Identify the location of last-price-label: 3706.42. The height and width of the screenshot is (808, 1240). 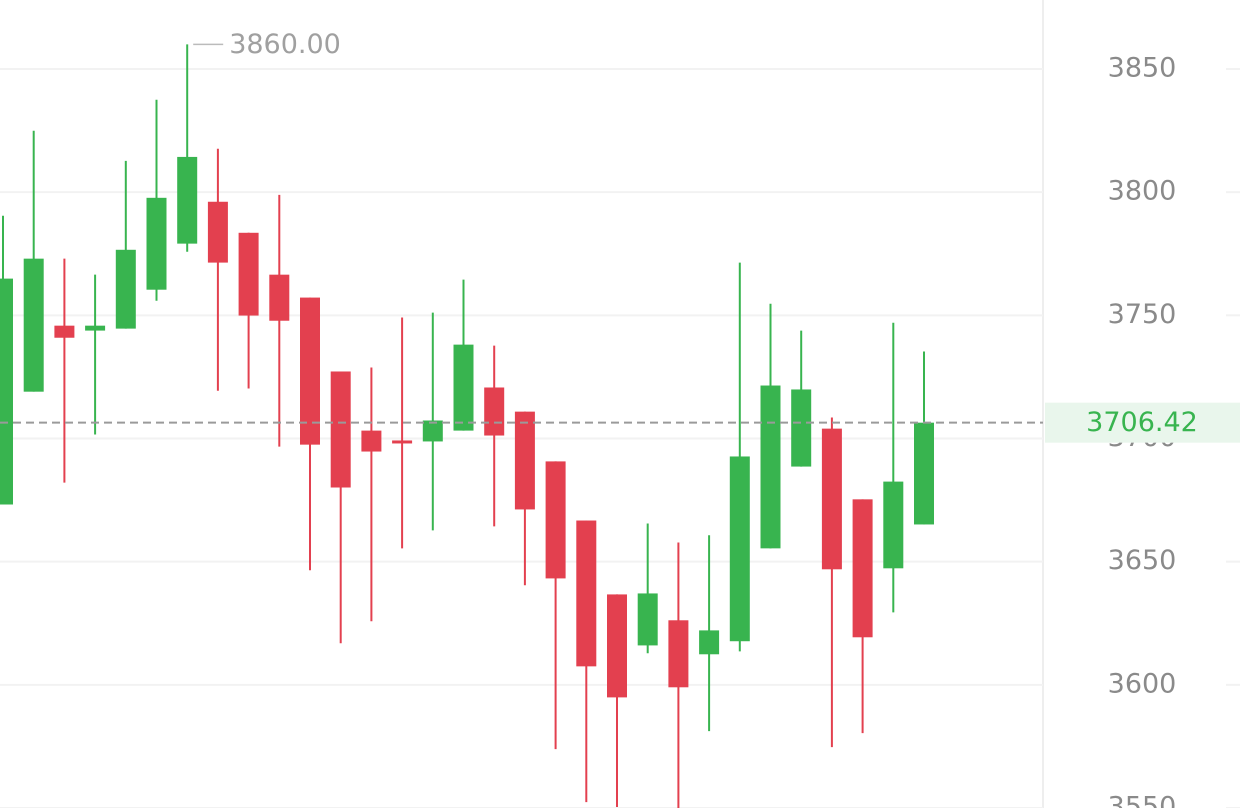
(1142, 422).